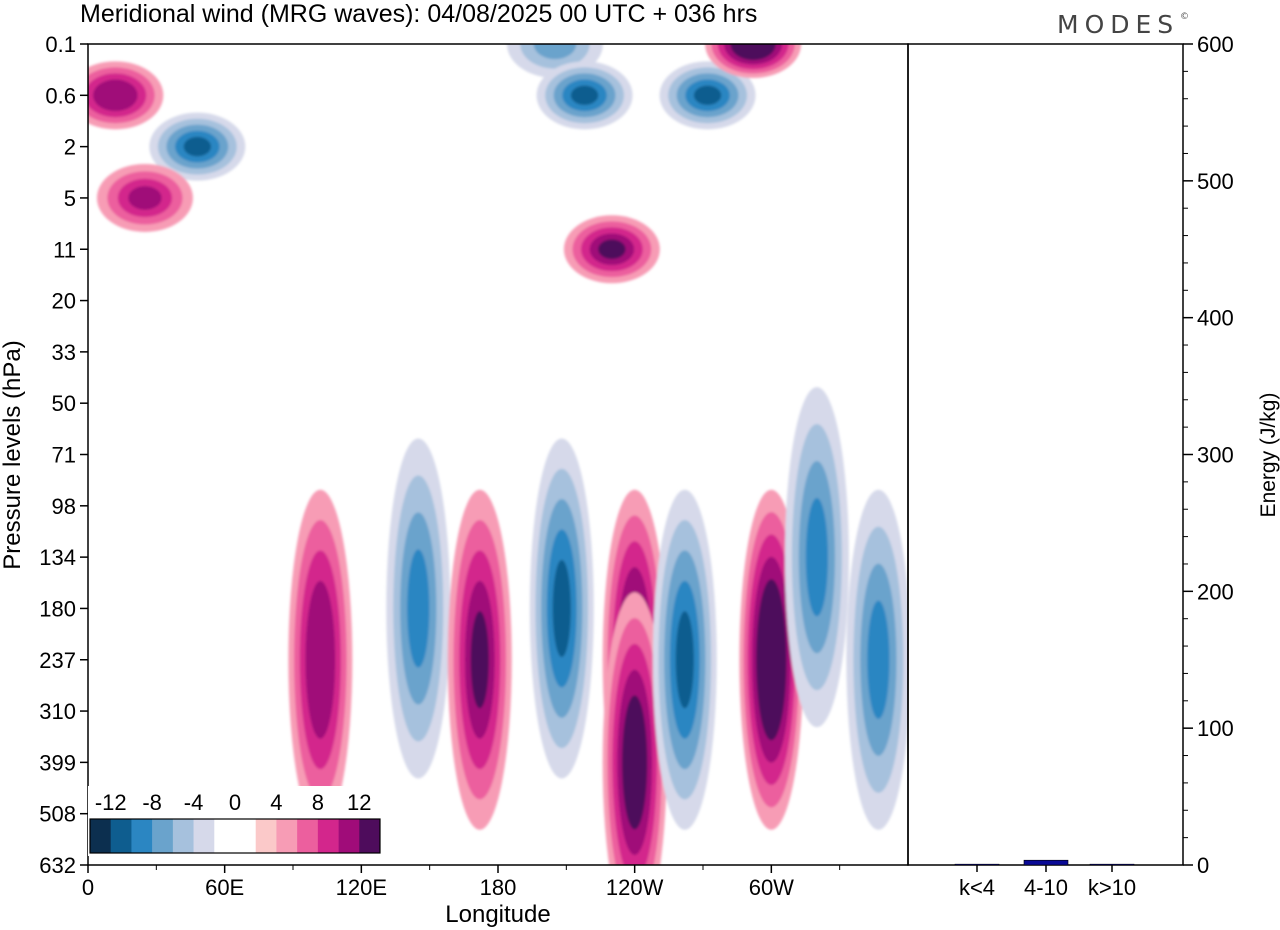 This screenshot has height=930, width=1280. I want to click on y-tick-label: 632, so click(57, 865).